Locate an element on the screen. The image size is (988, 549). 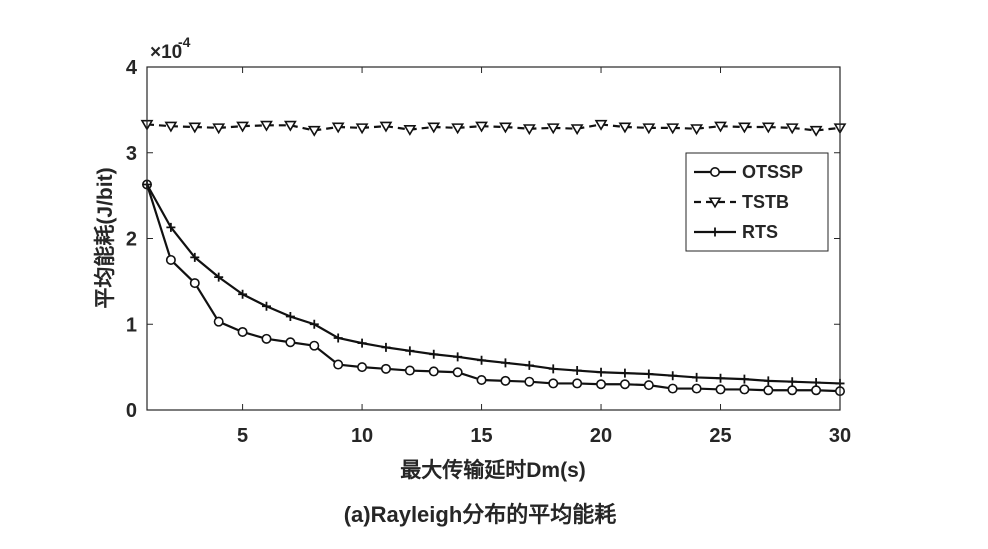
x-tick-label: 25 is located at coordinates (720, 436).